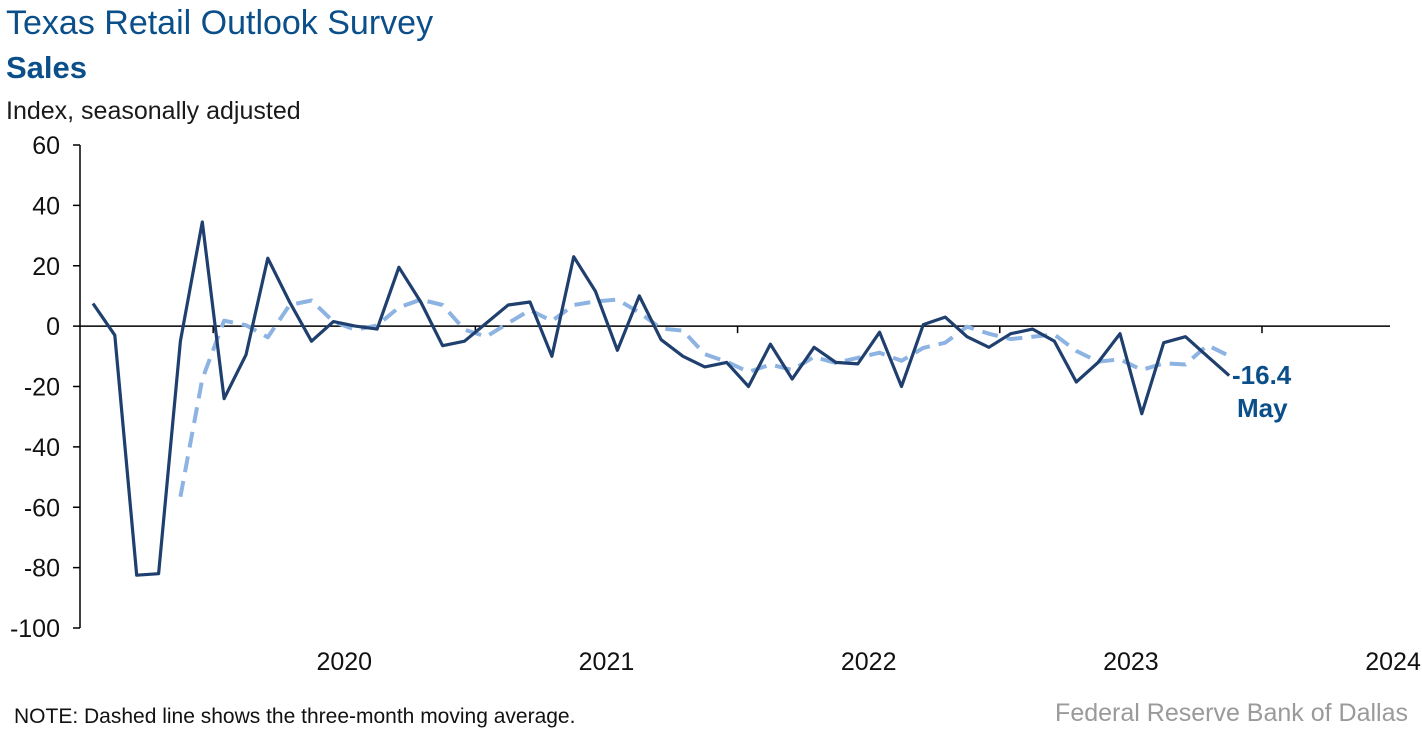 This screenshot has height=738, width=1422. What do you see at coordinates (1262, 375) in the screenshot?
I see `last-value-label: -16.4` at bounding box center [1262, 375].